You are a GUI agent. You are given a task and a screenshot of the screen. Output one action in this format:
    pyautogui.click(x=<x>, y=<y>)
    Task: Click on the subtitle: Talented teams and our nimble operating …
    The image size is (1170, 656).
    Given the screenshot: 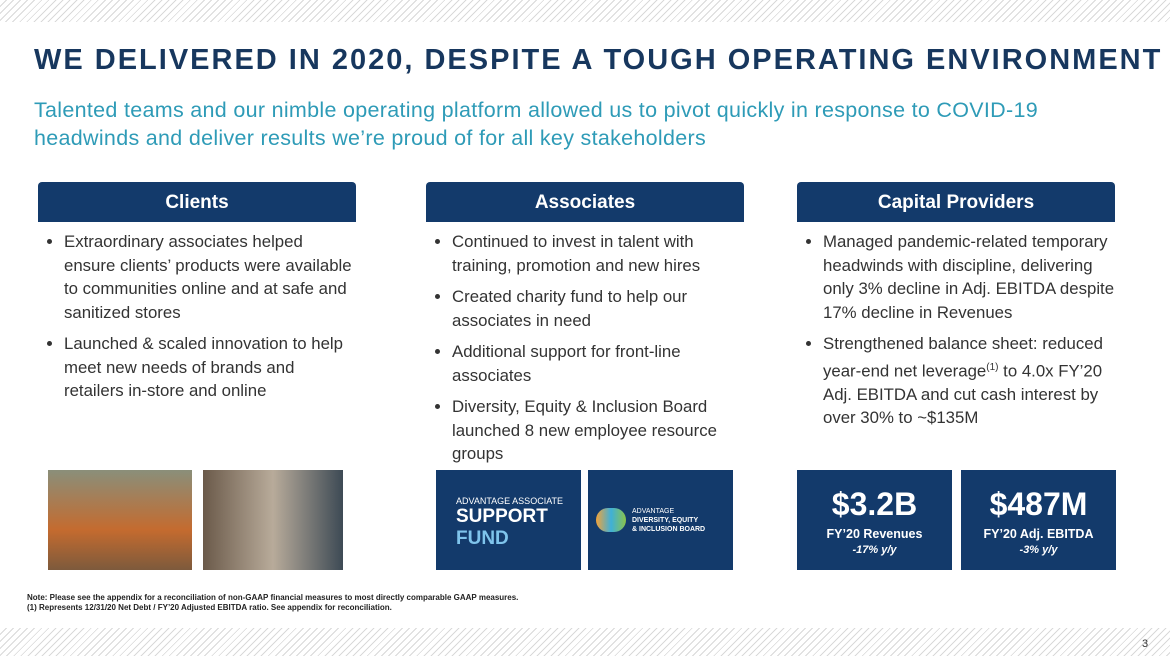 What is the action you would take?
    pyautogui.click(x=536, y=124)
    